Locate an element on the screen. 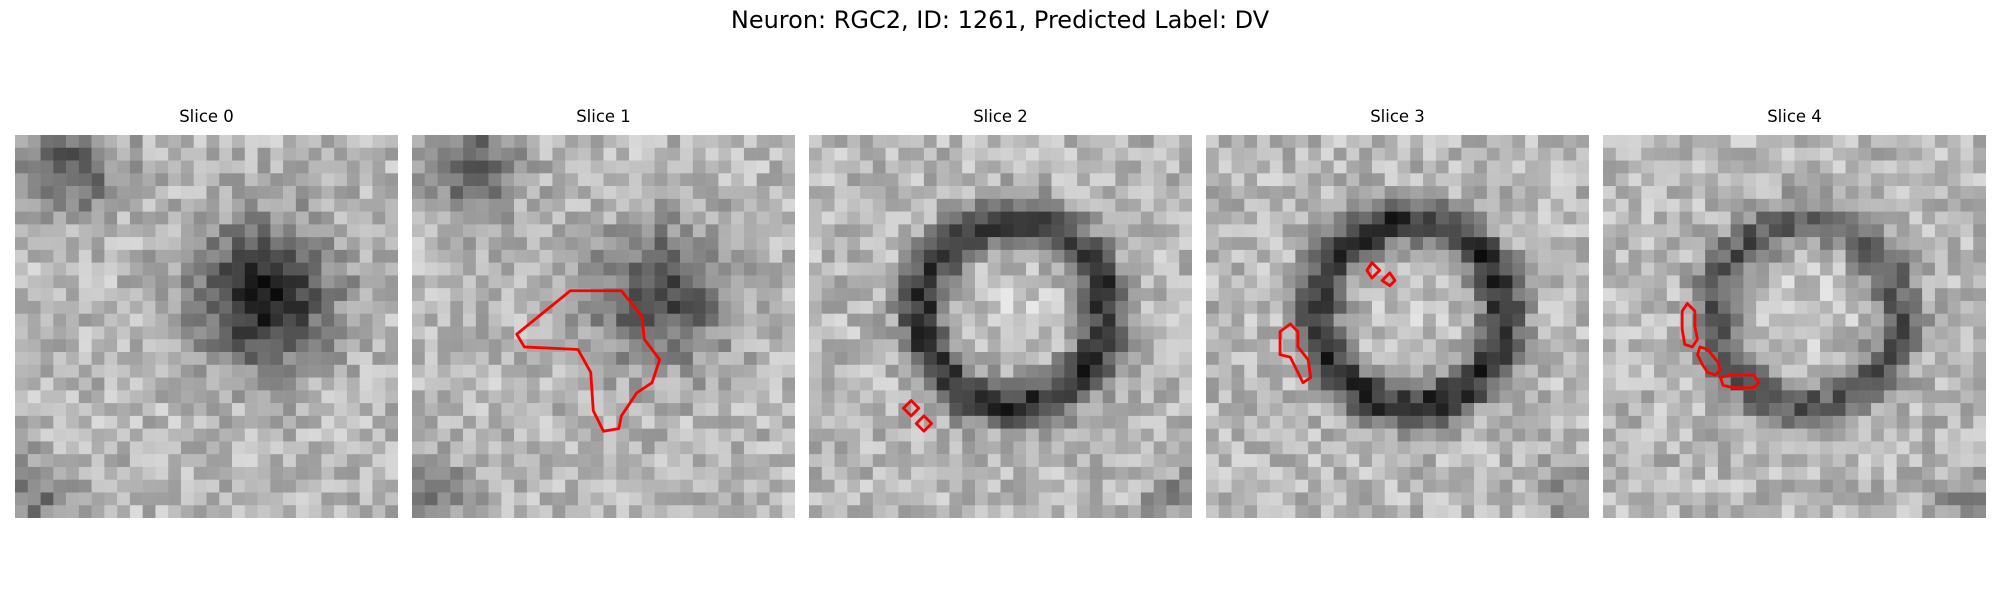 This screenshot has width=2000, height=600. slice-title: Slice 2 is located at coordinates (1000, 116).